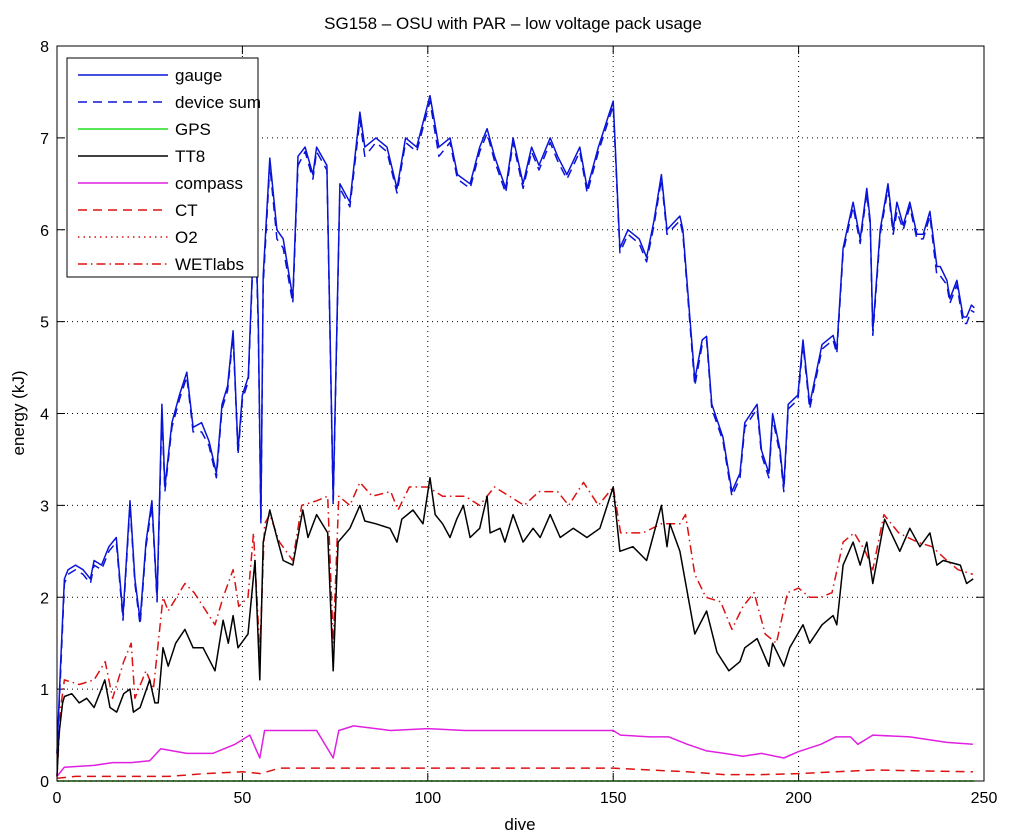 The height and width of the screenshot is (839, 1010). What do you see at coordinates (243, 798) in the screenshot?
I see `x-tick-label: 50` at bounding box center [243, 798].